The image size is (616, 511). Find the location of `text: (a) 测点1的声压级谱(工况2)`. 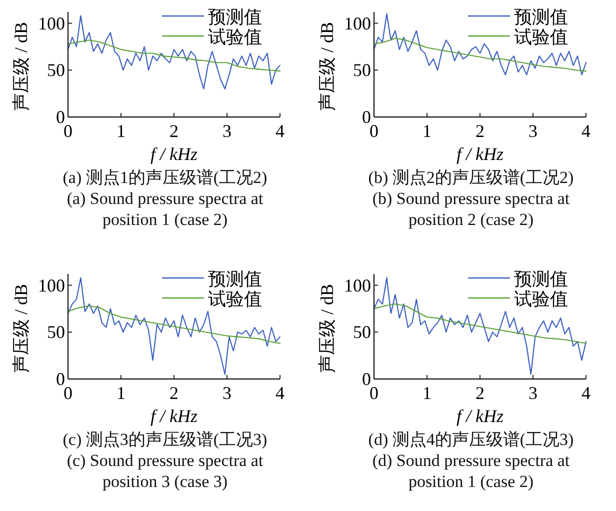

text: (a) 测点1的声压级谱(工况2) is located at coordinates (165, 177).